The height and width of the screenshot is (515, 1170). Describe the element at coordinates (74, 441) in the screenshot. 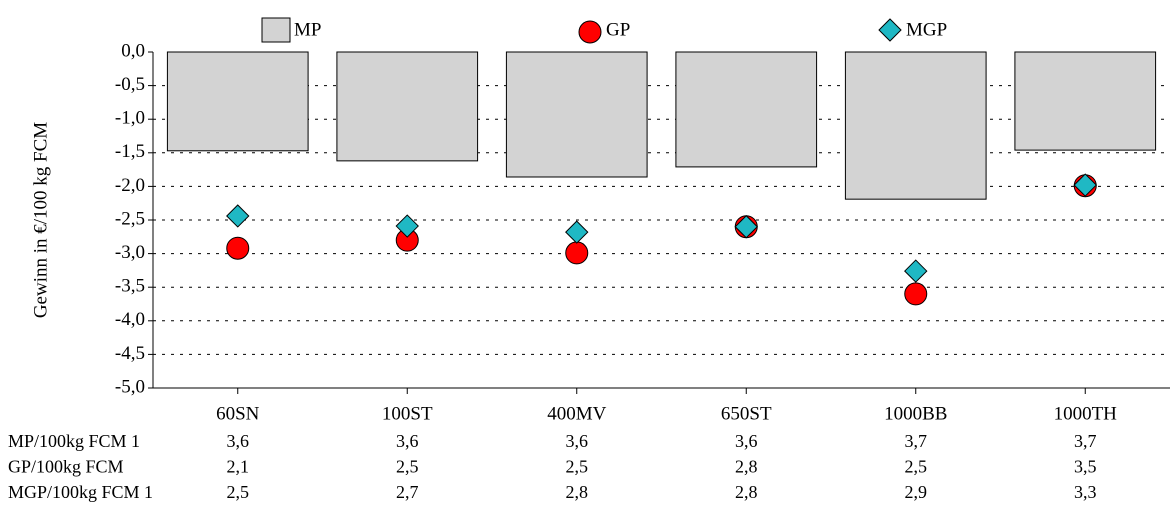

I see `table-row-label: MP/100kg FCM 1` at that location.